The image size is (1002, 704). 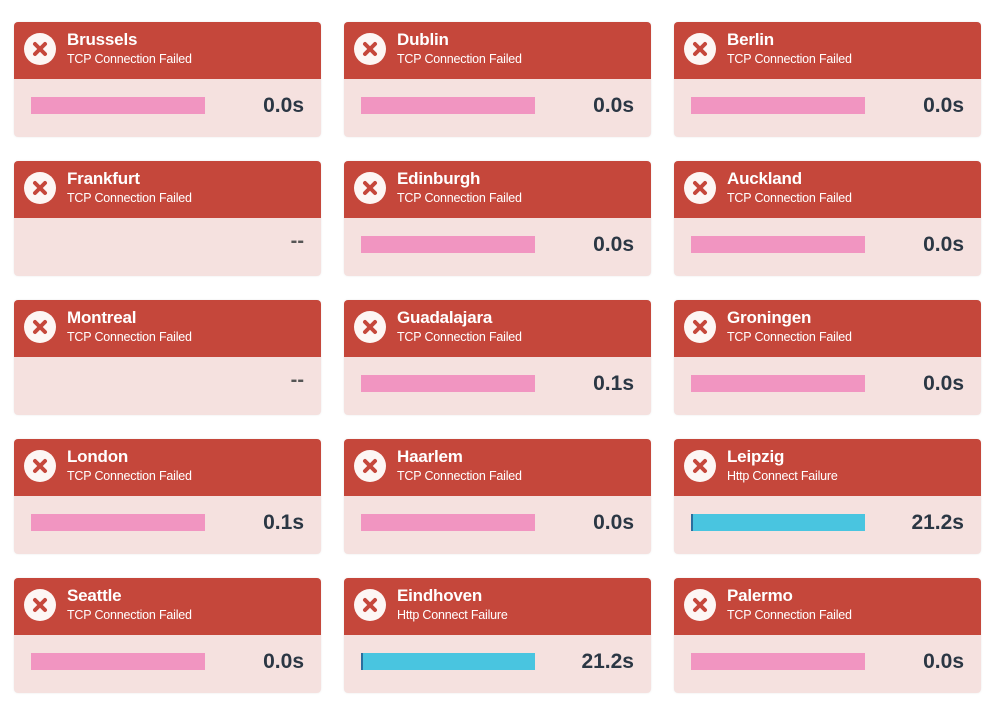 What do you see at coordinates (167, 386) in the screenshot?
I see `card-body: --` at bounding box center [167, 386].